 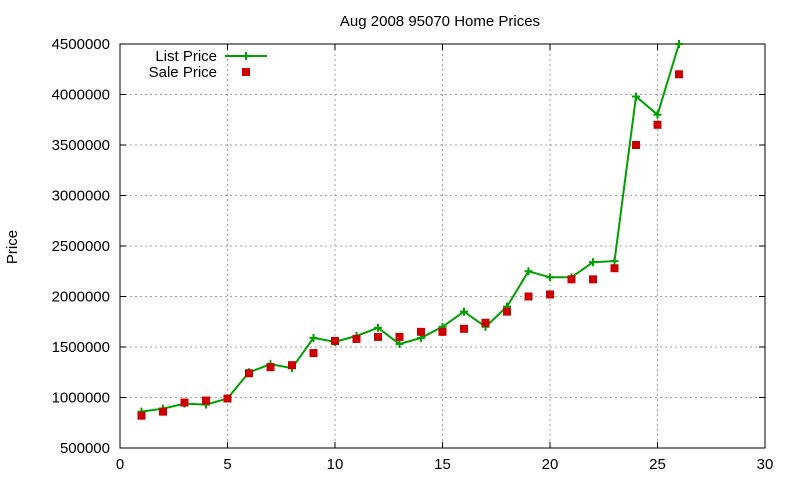 I want to click on chart-title: Aug 2008 95070 Home Prices, so click(x=440, y=21).